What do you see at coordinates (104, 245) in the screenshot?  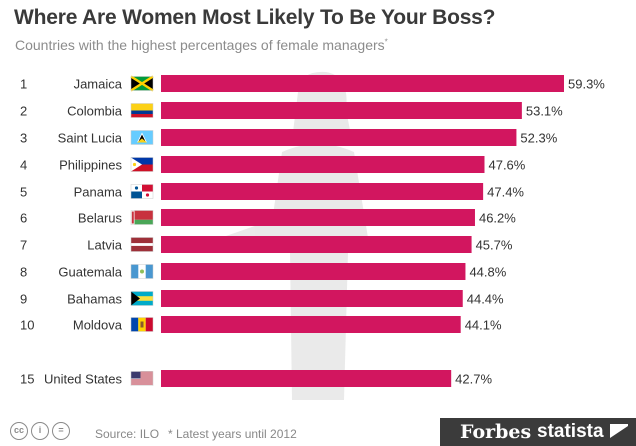 I see `country-label: Latvia` at bounding box center [104, 245].